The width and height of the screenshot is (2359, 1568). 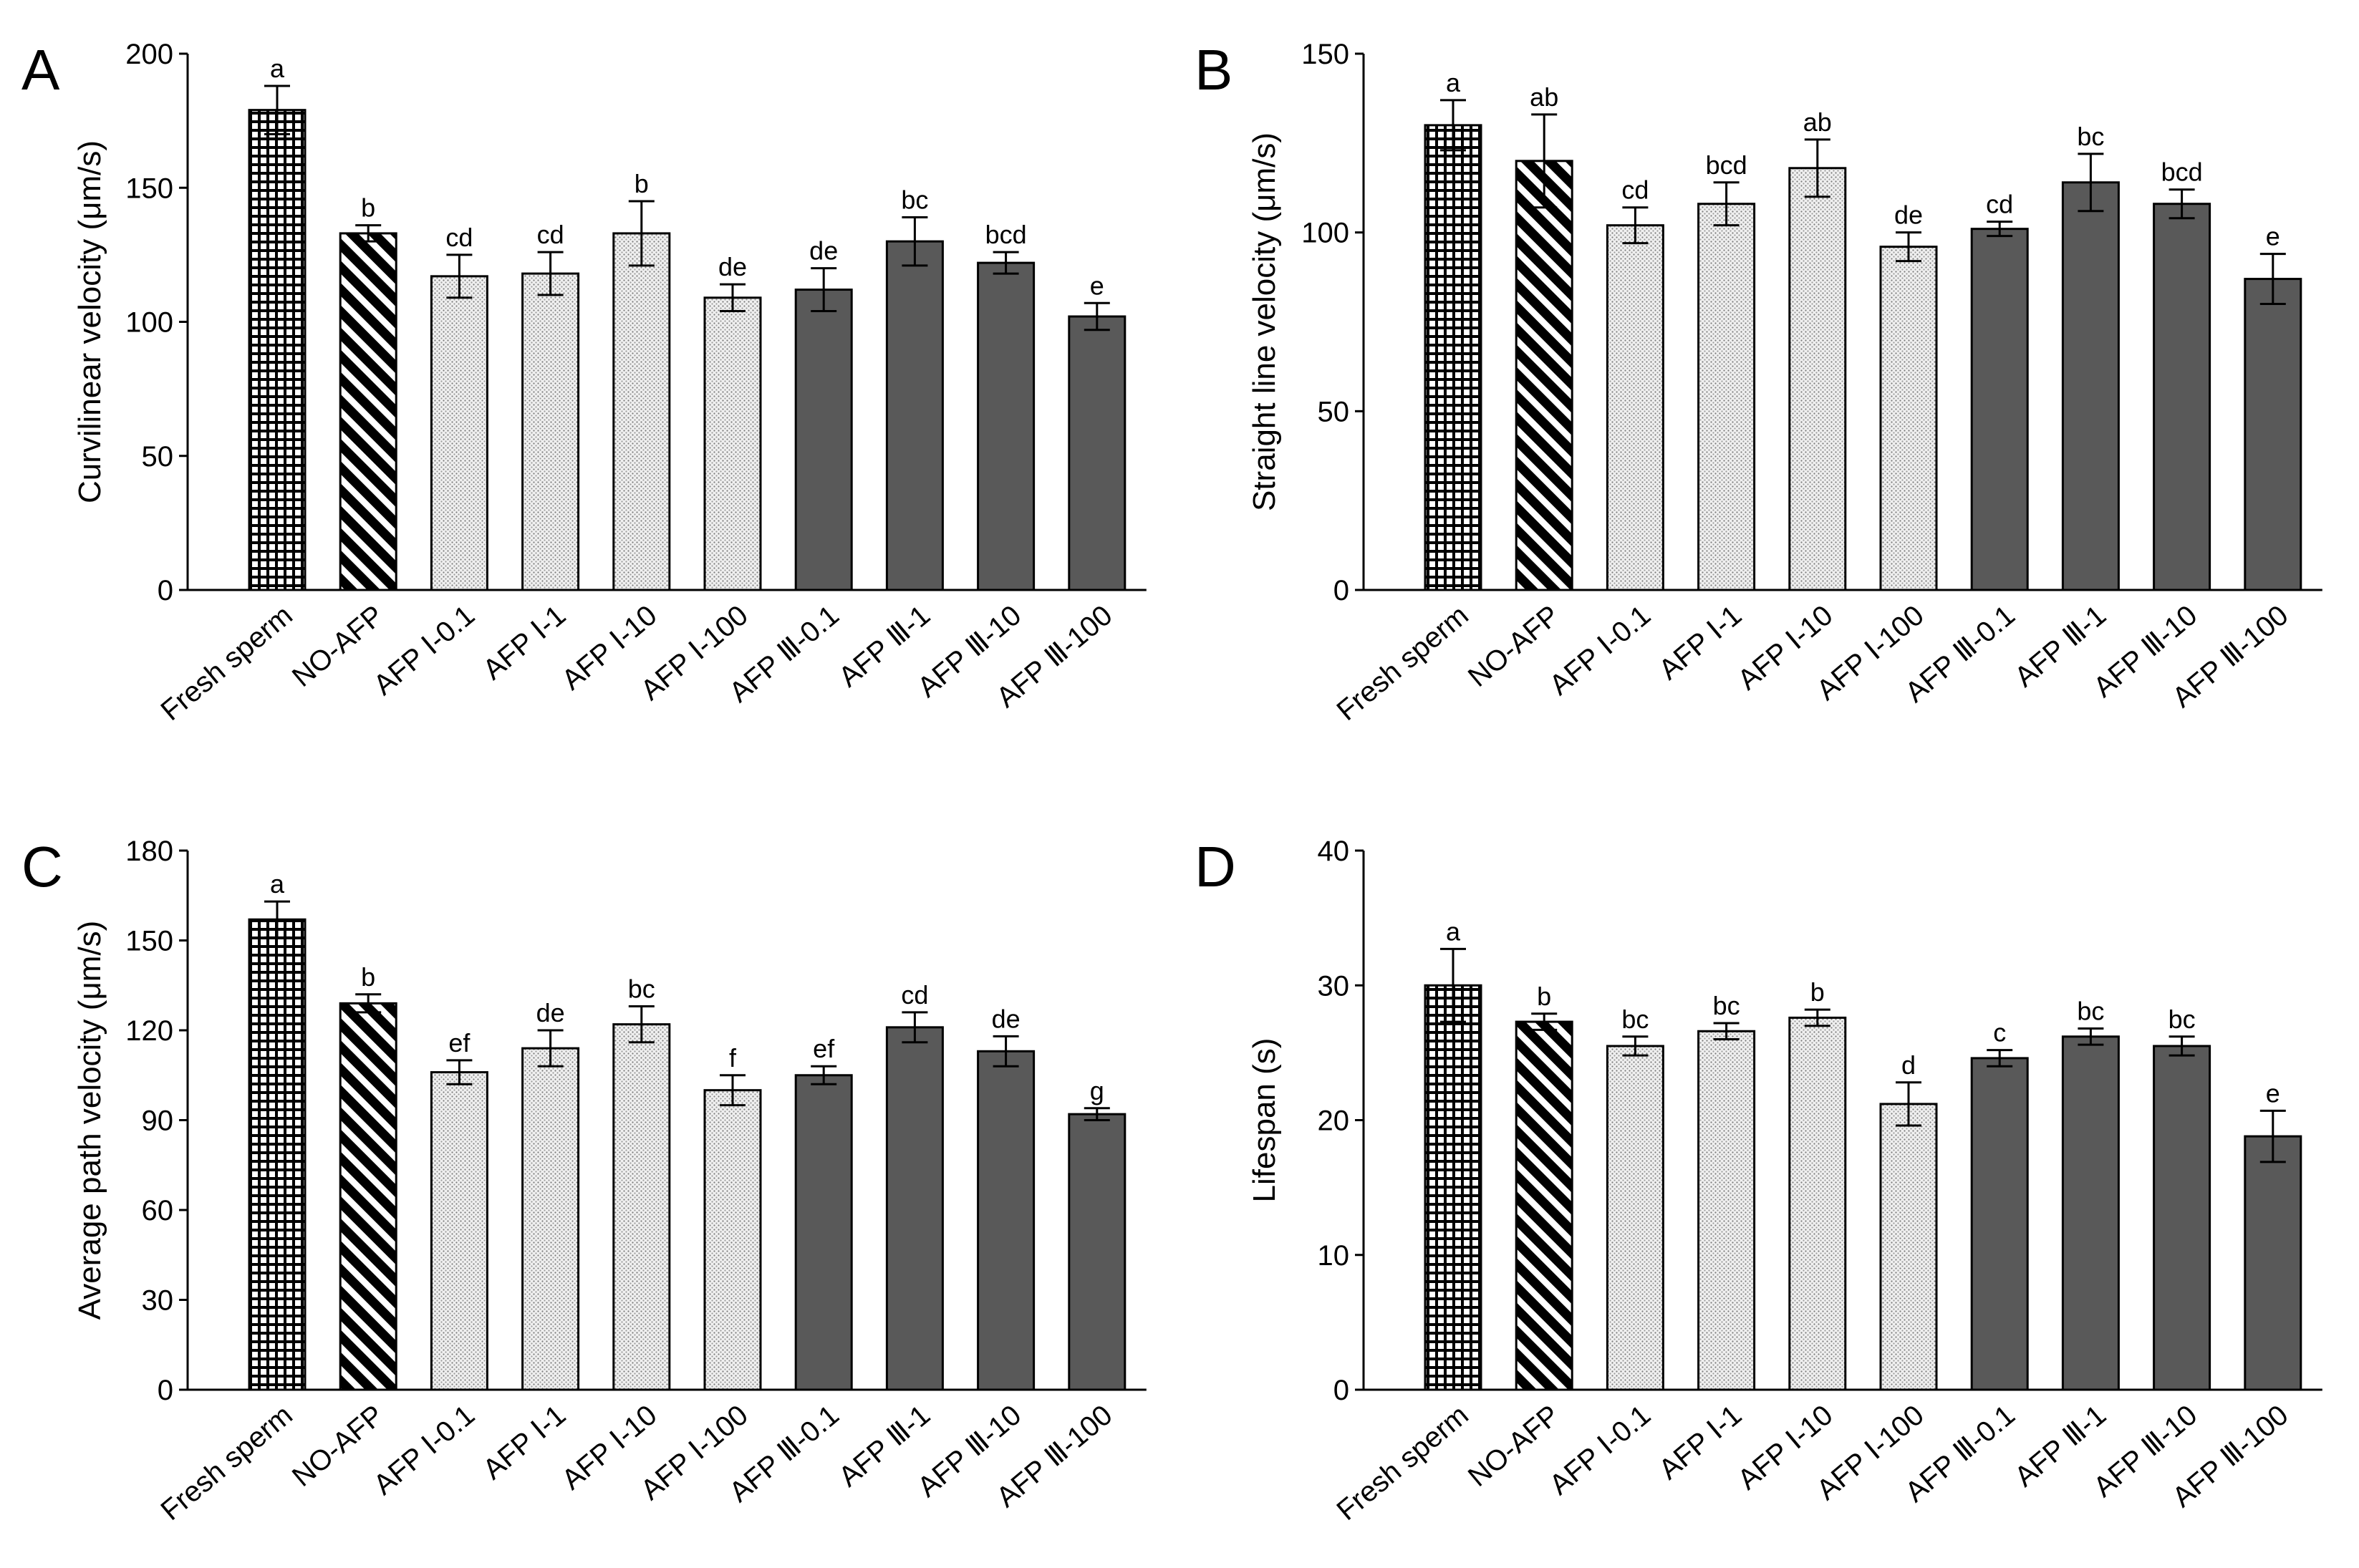 I want to click on y-tick-label: 90, so click(x=158, y=1121).